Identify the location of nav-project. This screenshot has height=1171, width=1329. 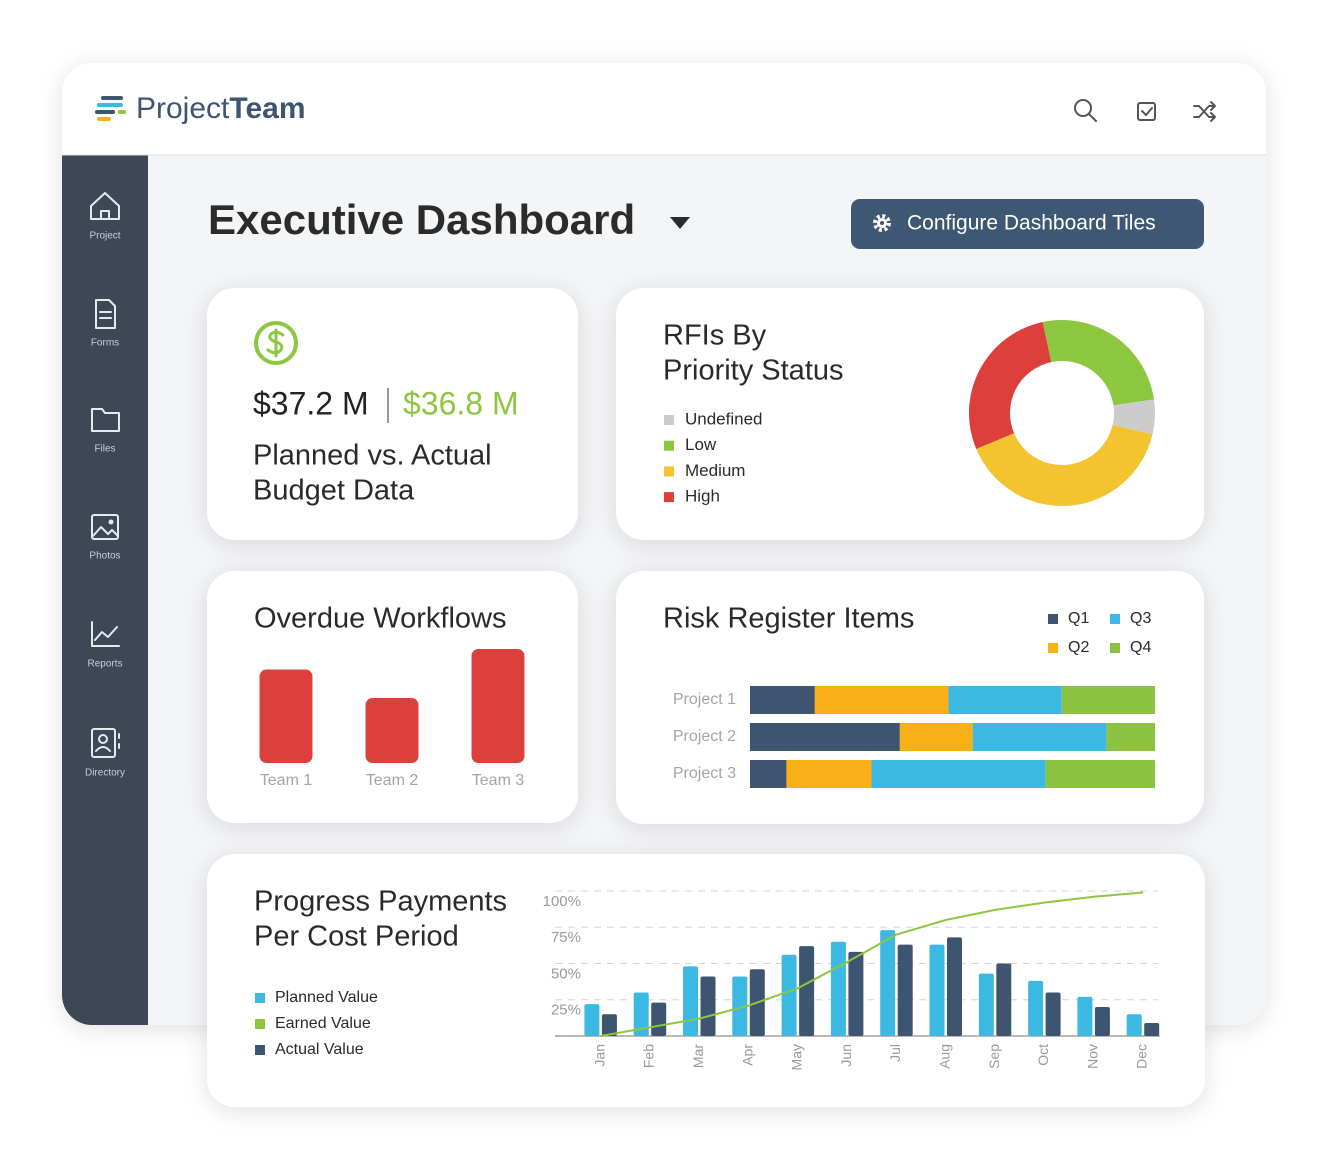
(105, 206).